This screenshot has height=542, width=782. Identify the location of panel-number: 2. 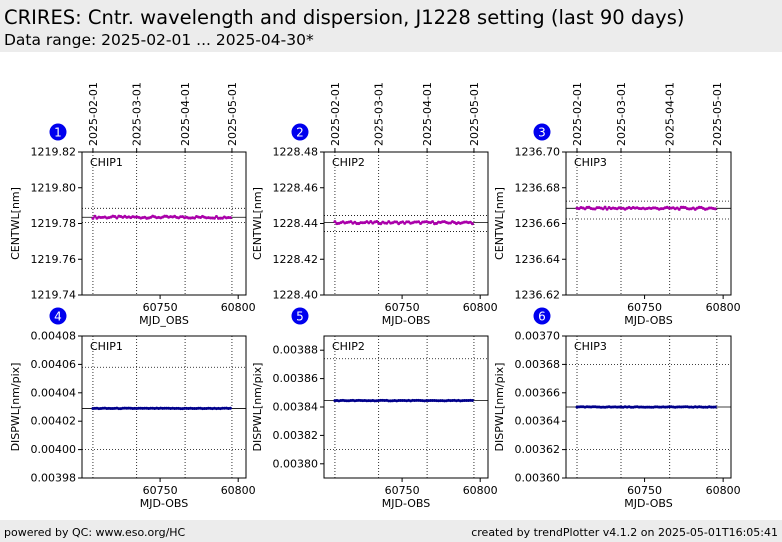
(300, 133).